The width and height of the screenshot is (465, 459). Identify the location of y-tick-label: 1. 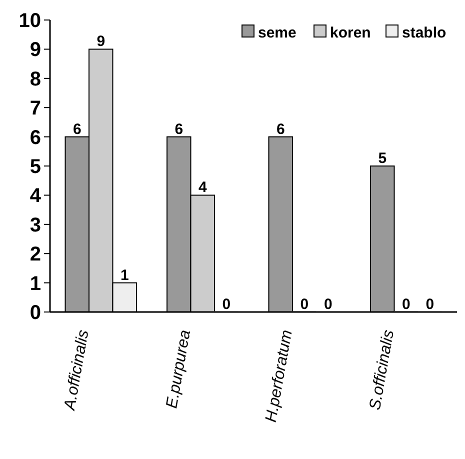
(35, 283).